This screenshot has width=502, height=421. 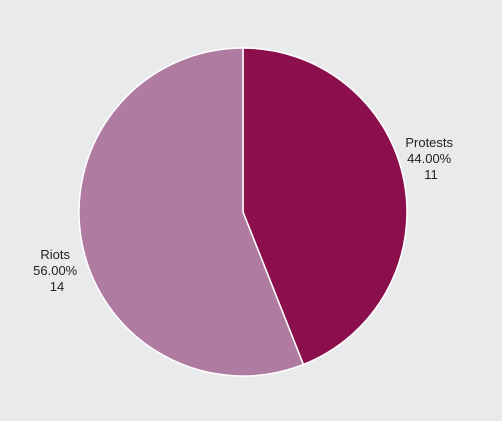 I want to click on svg-text:Riots 56.00% 1: Riots 56.00% 14, so click(x=57, y=270).